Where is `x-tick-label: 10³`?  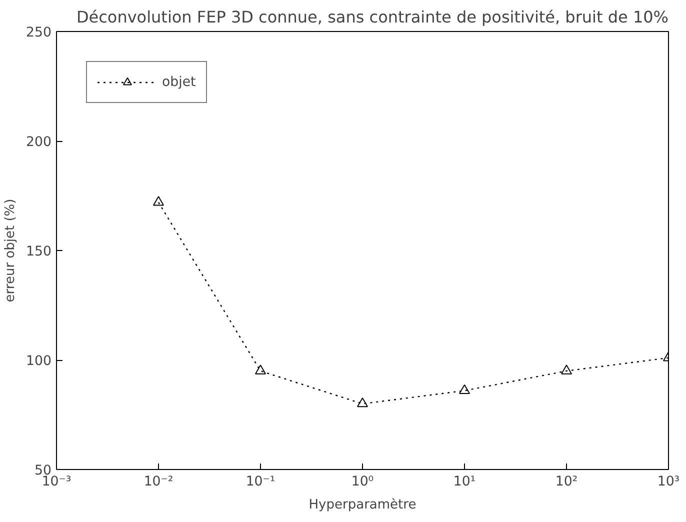
x-tick-label: 10³ is located at coordinates (668, 482).